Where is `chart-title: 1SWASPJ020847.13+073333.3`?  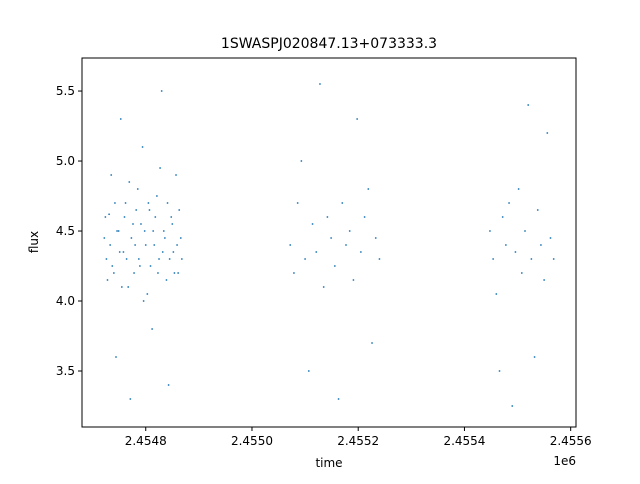 chart-title: 1SWASPJ020847.13+073333.3 is located at coordinates (329, 44).